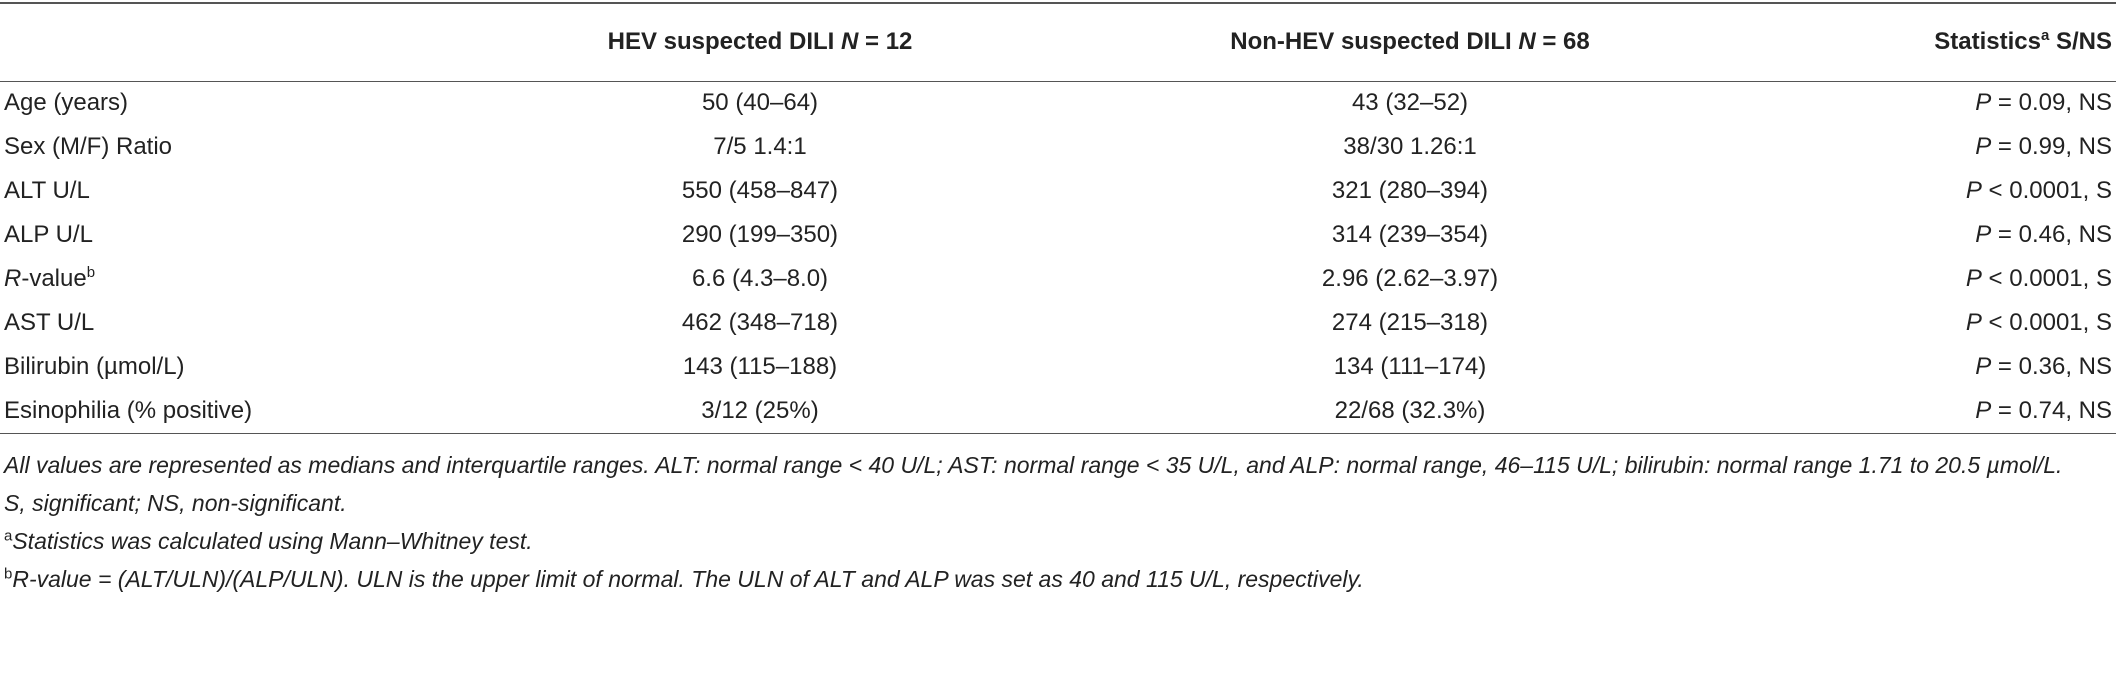 The height and width of the screenshot is (677, 2120). What do you see at coordinates (760, 410) in the screenshot?
I see `table-cell: 3/12 (25%)` at bounding box center [760, 410].